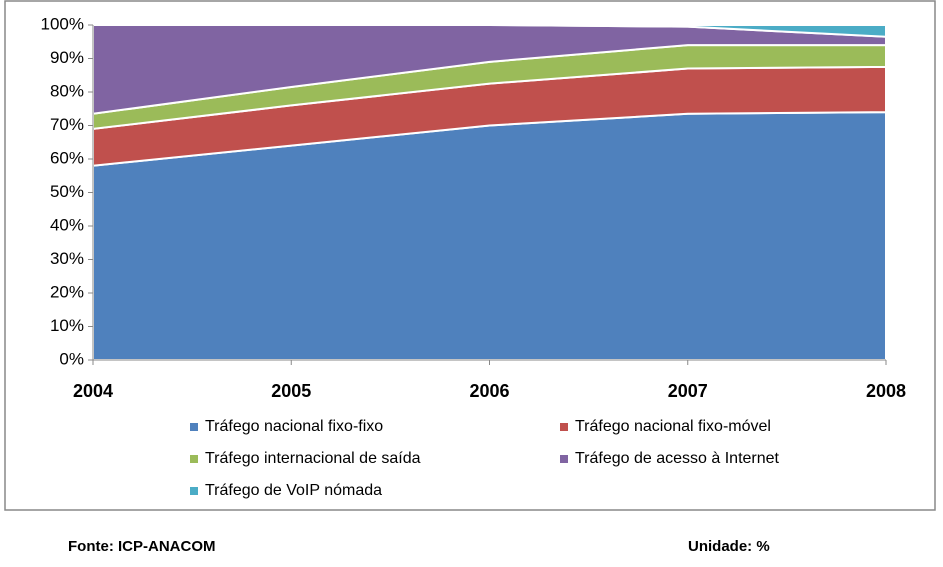 The image size is (943, 567). I want to click on legend-label: Tráfego de acesso à Internet, so click(677, 458).